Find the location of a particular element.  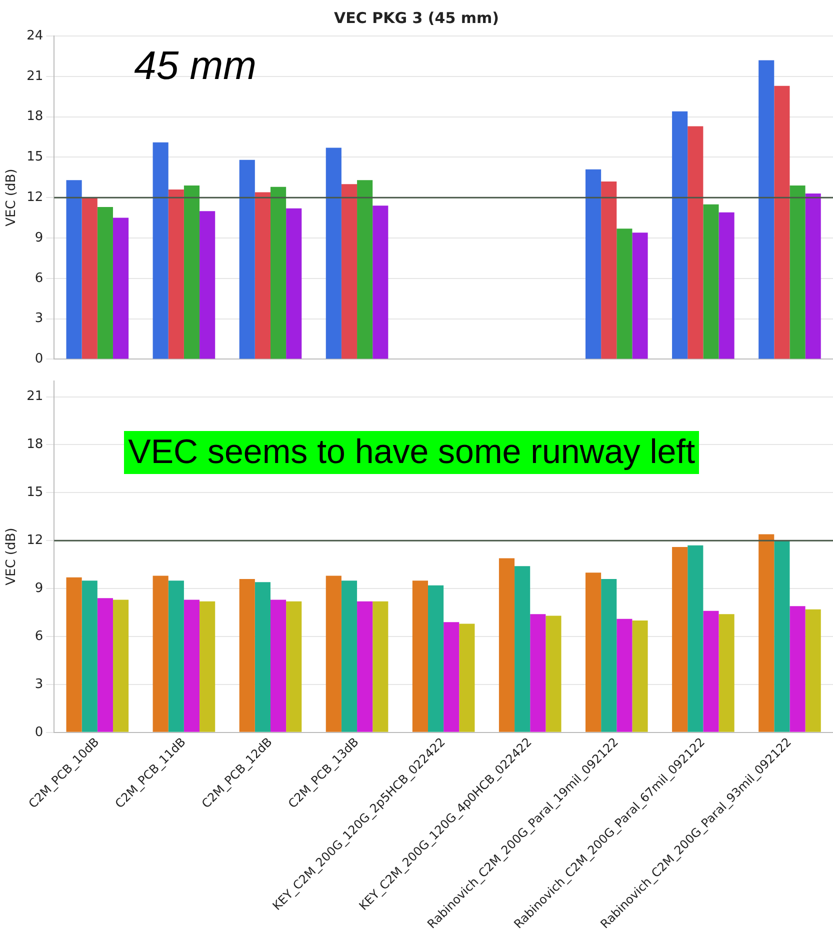

y-tick-label: 24 is located at coordinates (35, 36).